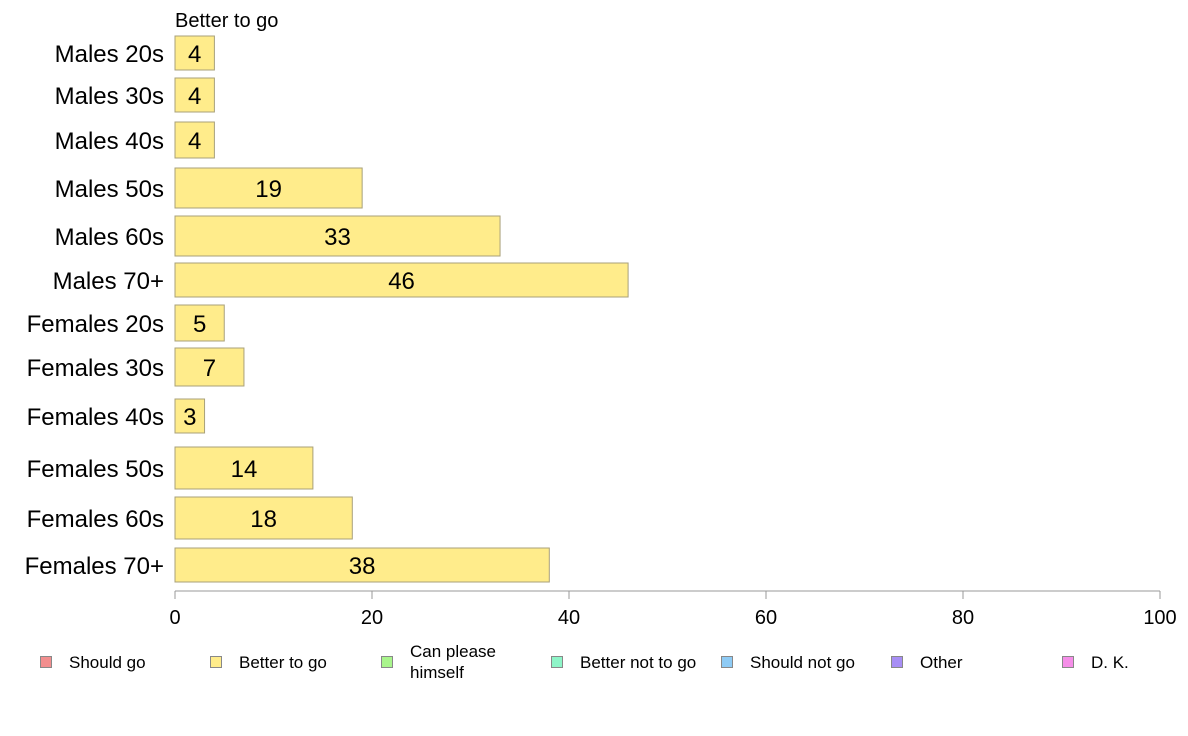 The width and height of the screenshot is (1188, 736). What do you see at coordinates (372, 618) in the screenshot?
I see `x-tick-label: 20` at bounding box center [372, 618].